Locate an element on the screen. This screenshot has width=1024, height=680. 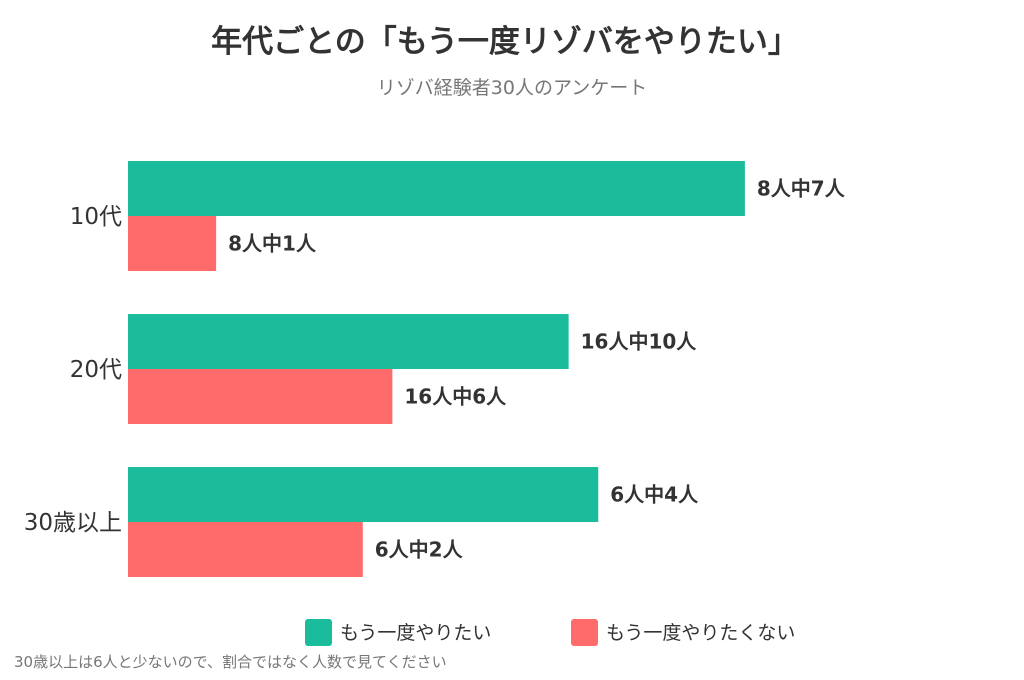
chart-title: 年代ごとの「もう一度リゾバをやりたい」 is located at coordinates (505, 42).